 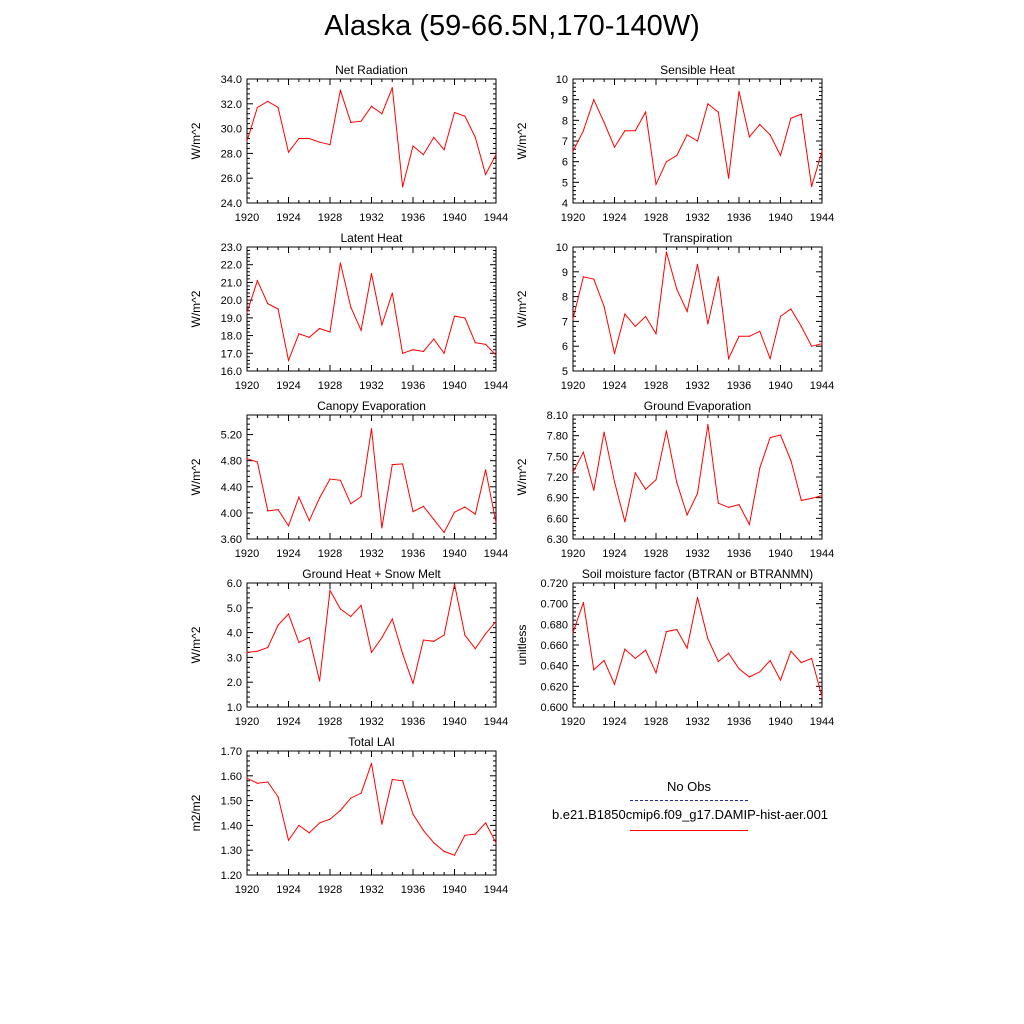 I want to click on y-tick-label: 20.0, so click(x=231, y=301).